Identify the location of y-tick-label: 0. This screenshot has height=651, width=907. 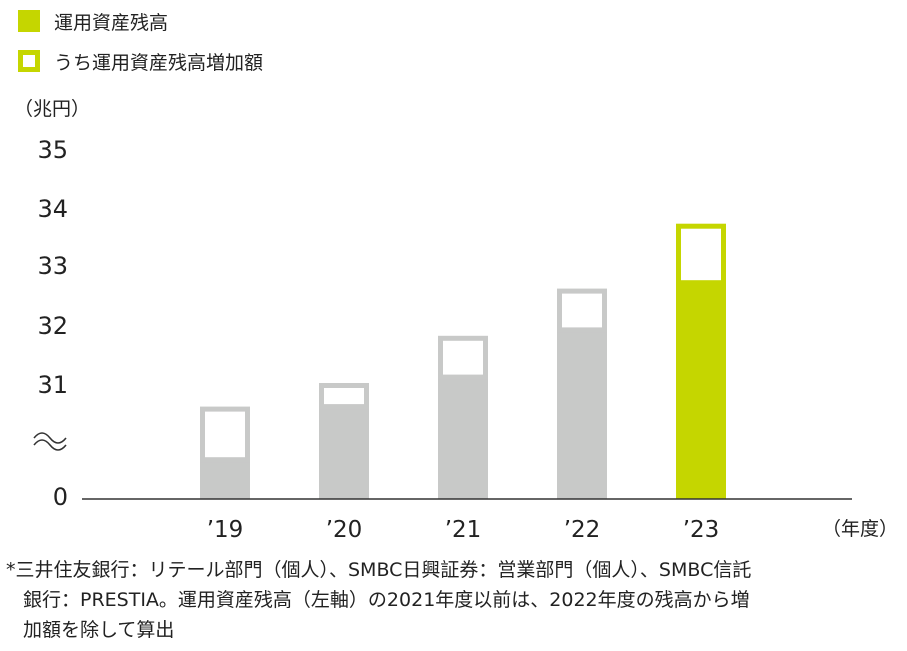
(60, 497).